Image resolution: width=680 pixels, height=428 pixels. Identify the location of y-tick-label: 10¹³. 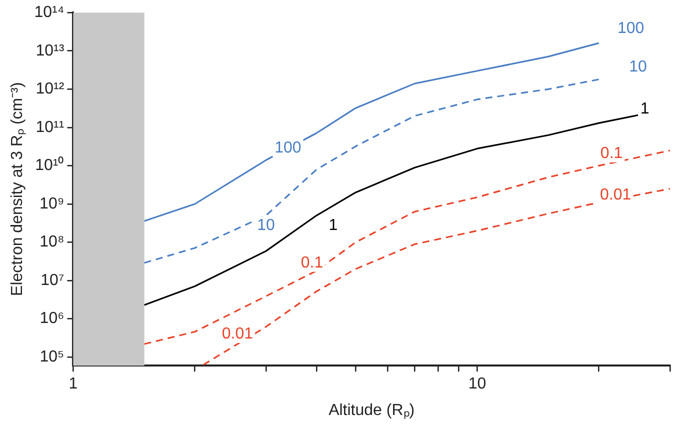
(50, 51).